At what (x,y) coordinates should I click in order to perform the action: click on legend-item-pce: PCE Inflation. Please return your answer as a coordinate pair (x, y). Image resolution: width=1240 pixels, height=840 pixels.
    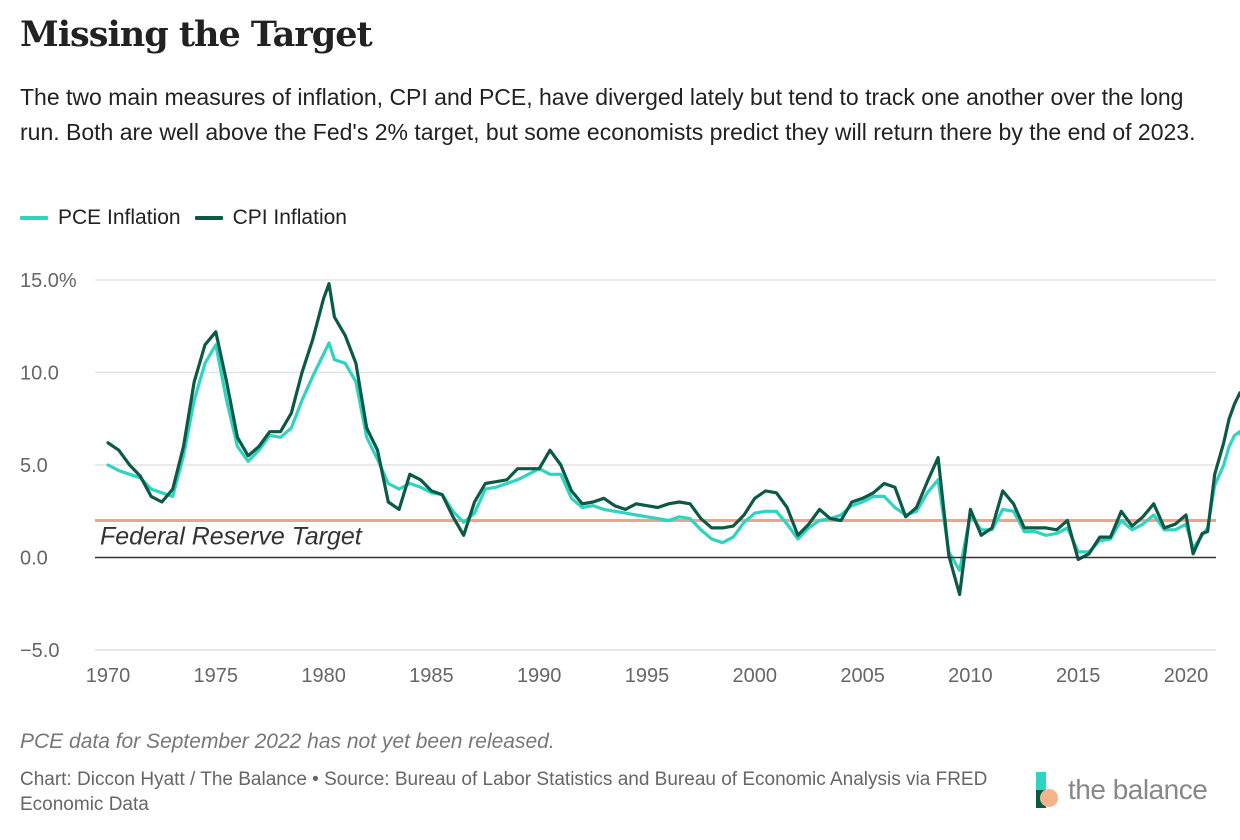
    Looking at the image, I should click on (100, 218).